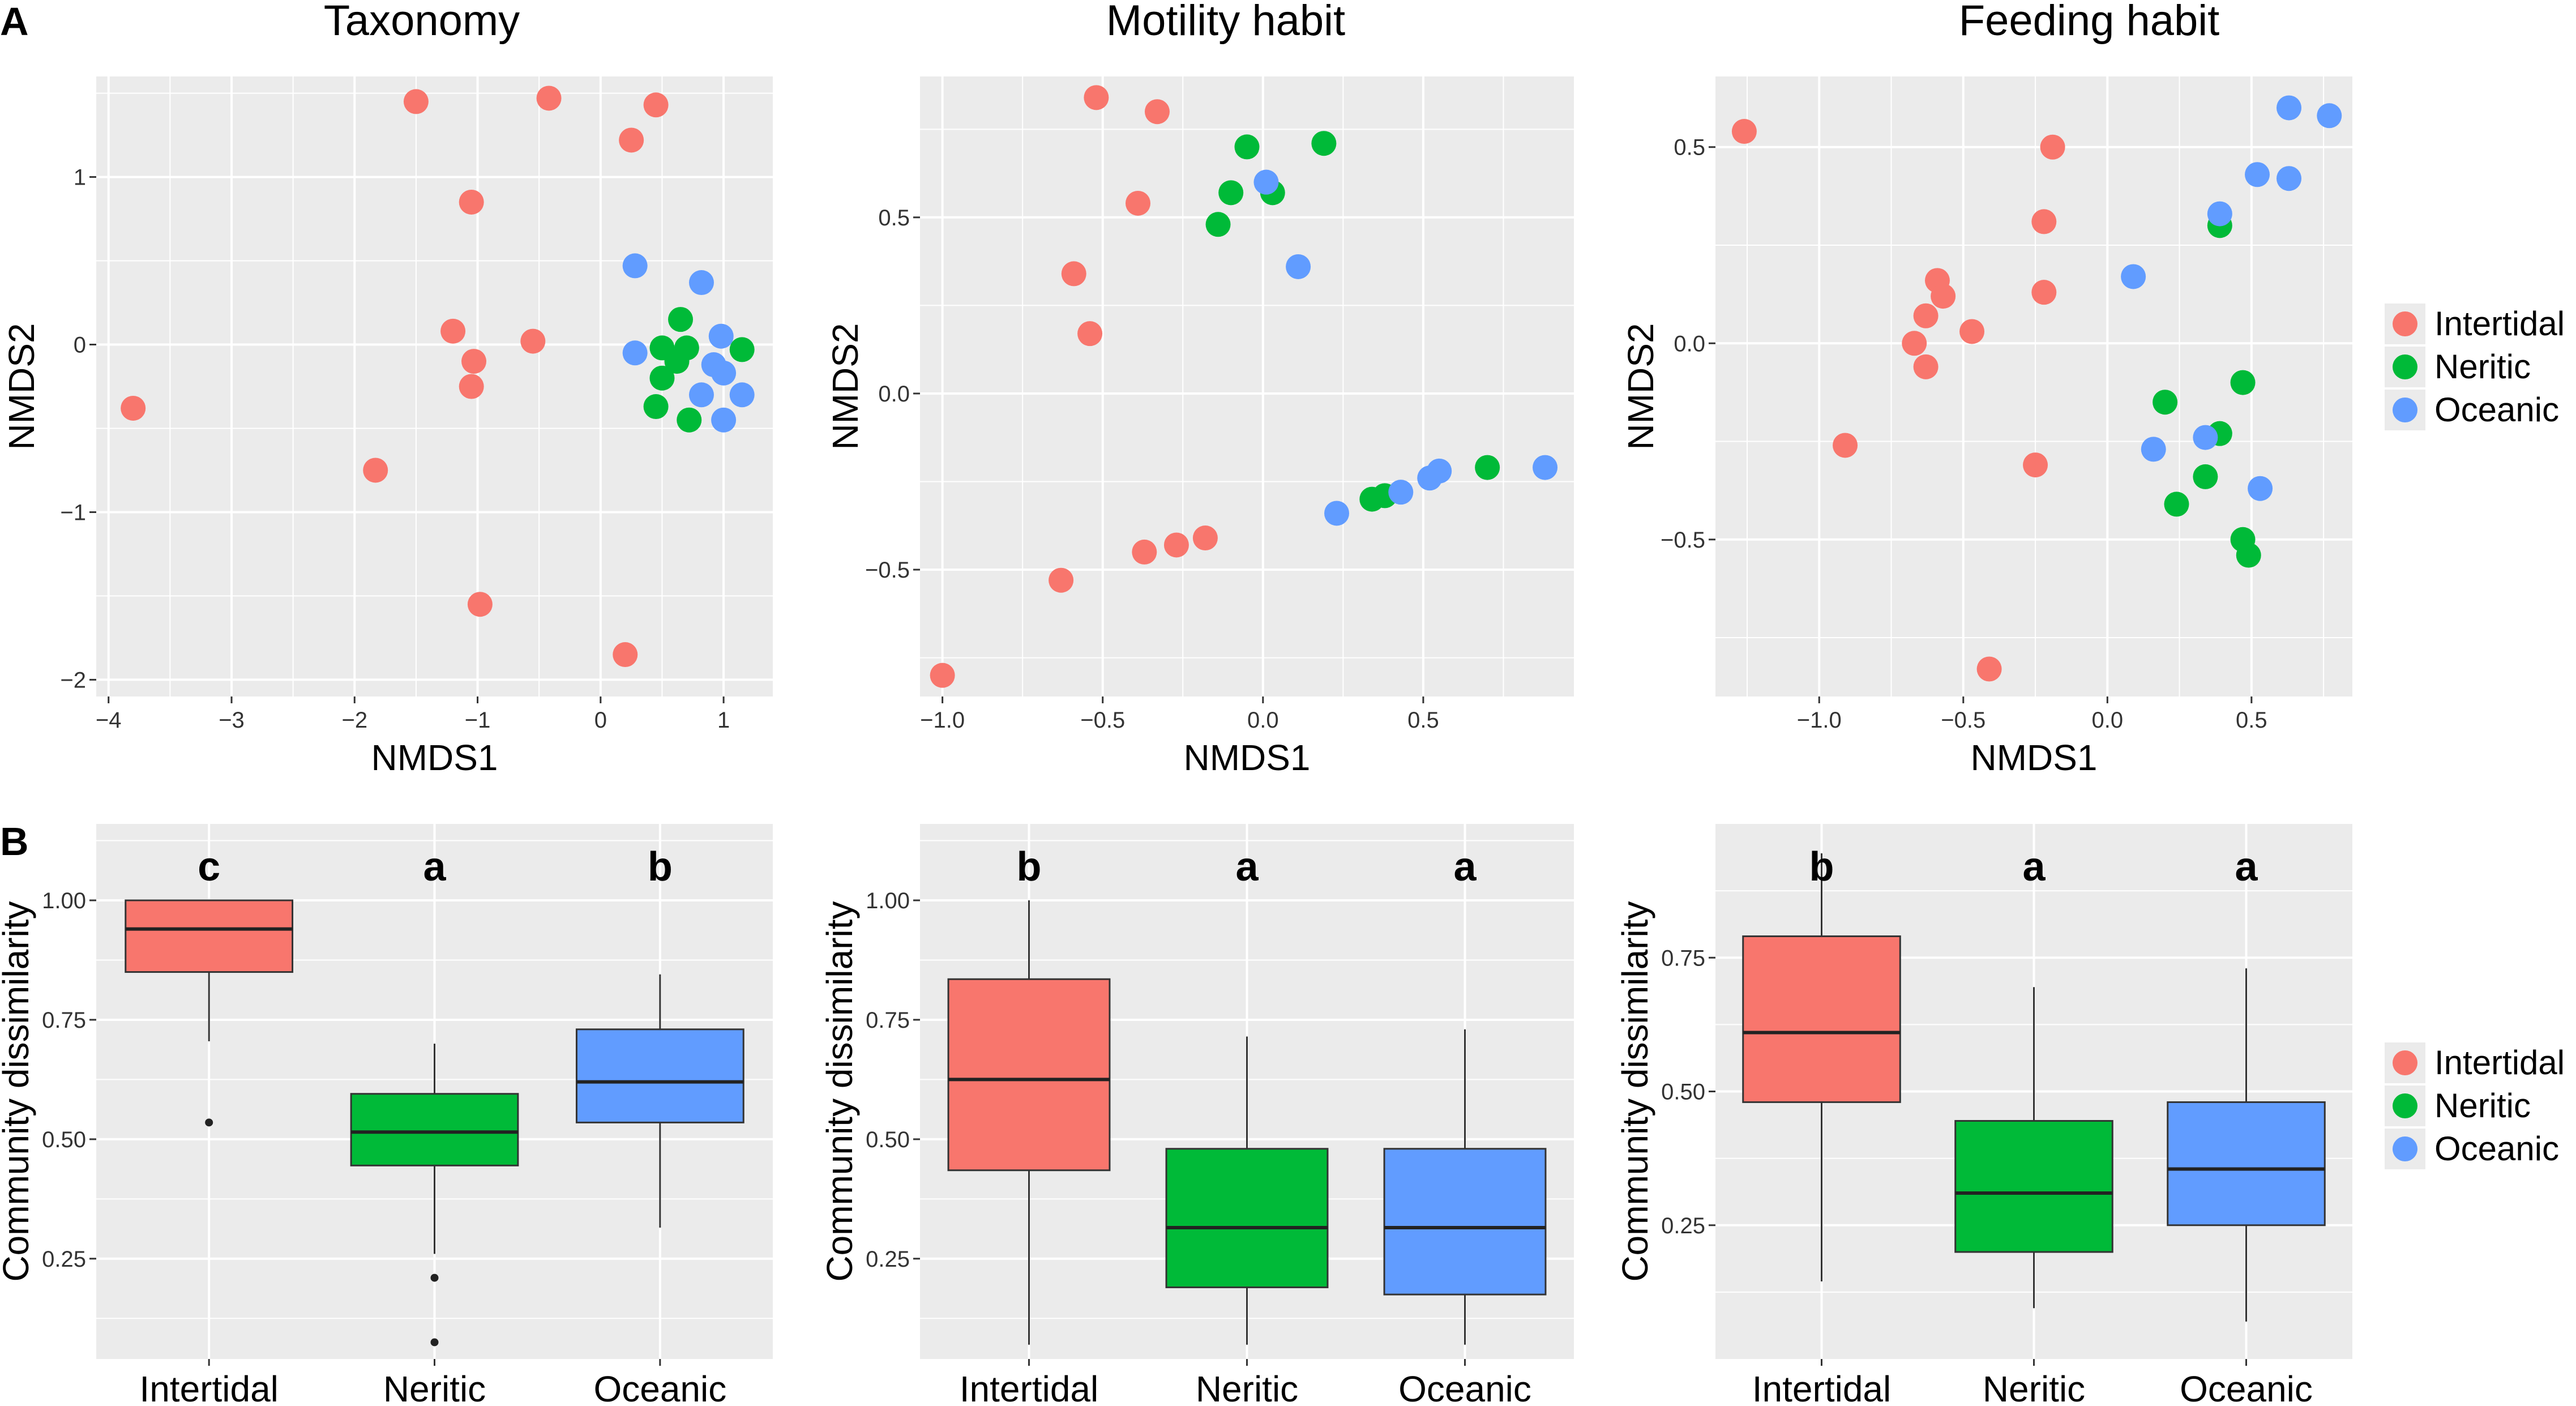  What do you see at coordinates (208, 1388) in the screenshot?
I see `category-label-intertidal: Intertidal` at bounding box center [208, 1388].